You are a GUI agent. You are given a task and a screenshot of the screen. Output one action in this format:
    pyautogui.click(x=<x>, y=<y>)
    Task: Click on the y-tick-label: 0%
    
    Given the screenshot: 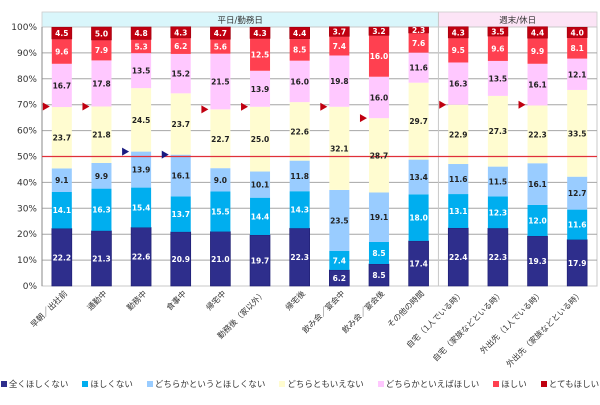 What is the action you would take?
    pyautogui.click(x=30, y=287)
    